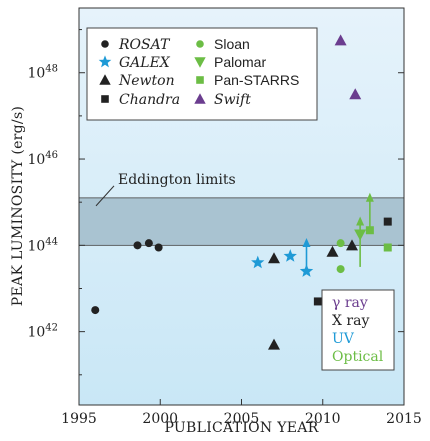  What do you see at coordinates (177, 180) in the screenshot?
I see `eddington-label: Eddington limits` at bounding box center [177, 180].